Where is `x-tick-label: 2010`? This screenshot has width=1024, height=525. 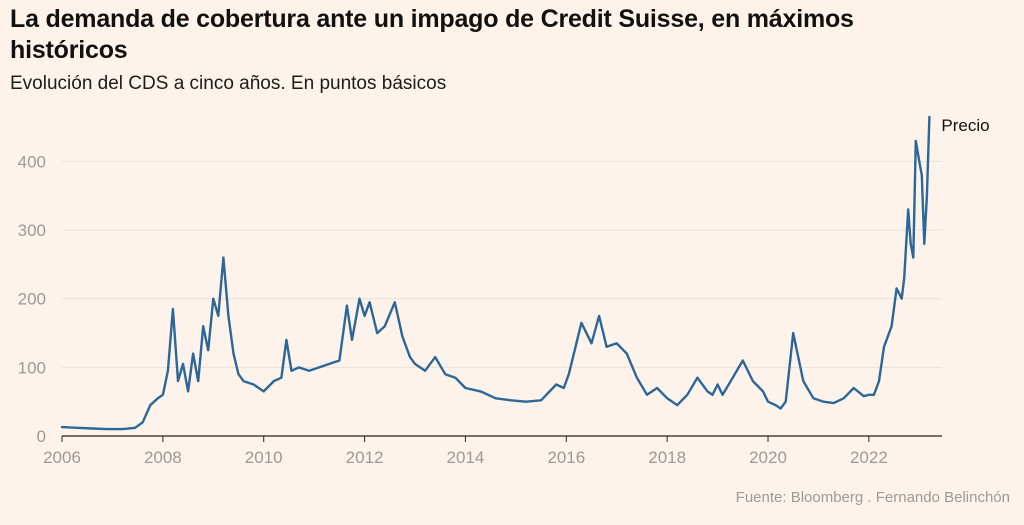 x-tick-label: 2010 is located at coordinates (264, 457).